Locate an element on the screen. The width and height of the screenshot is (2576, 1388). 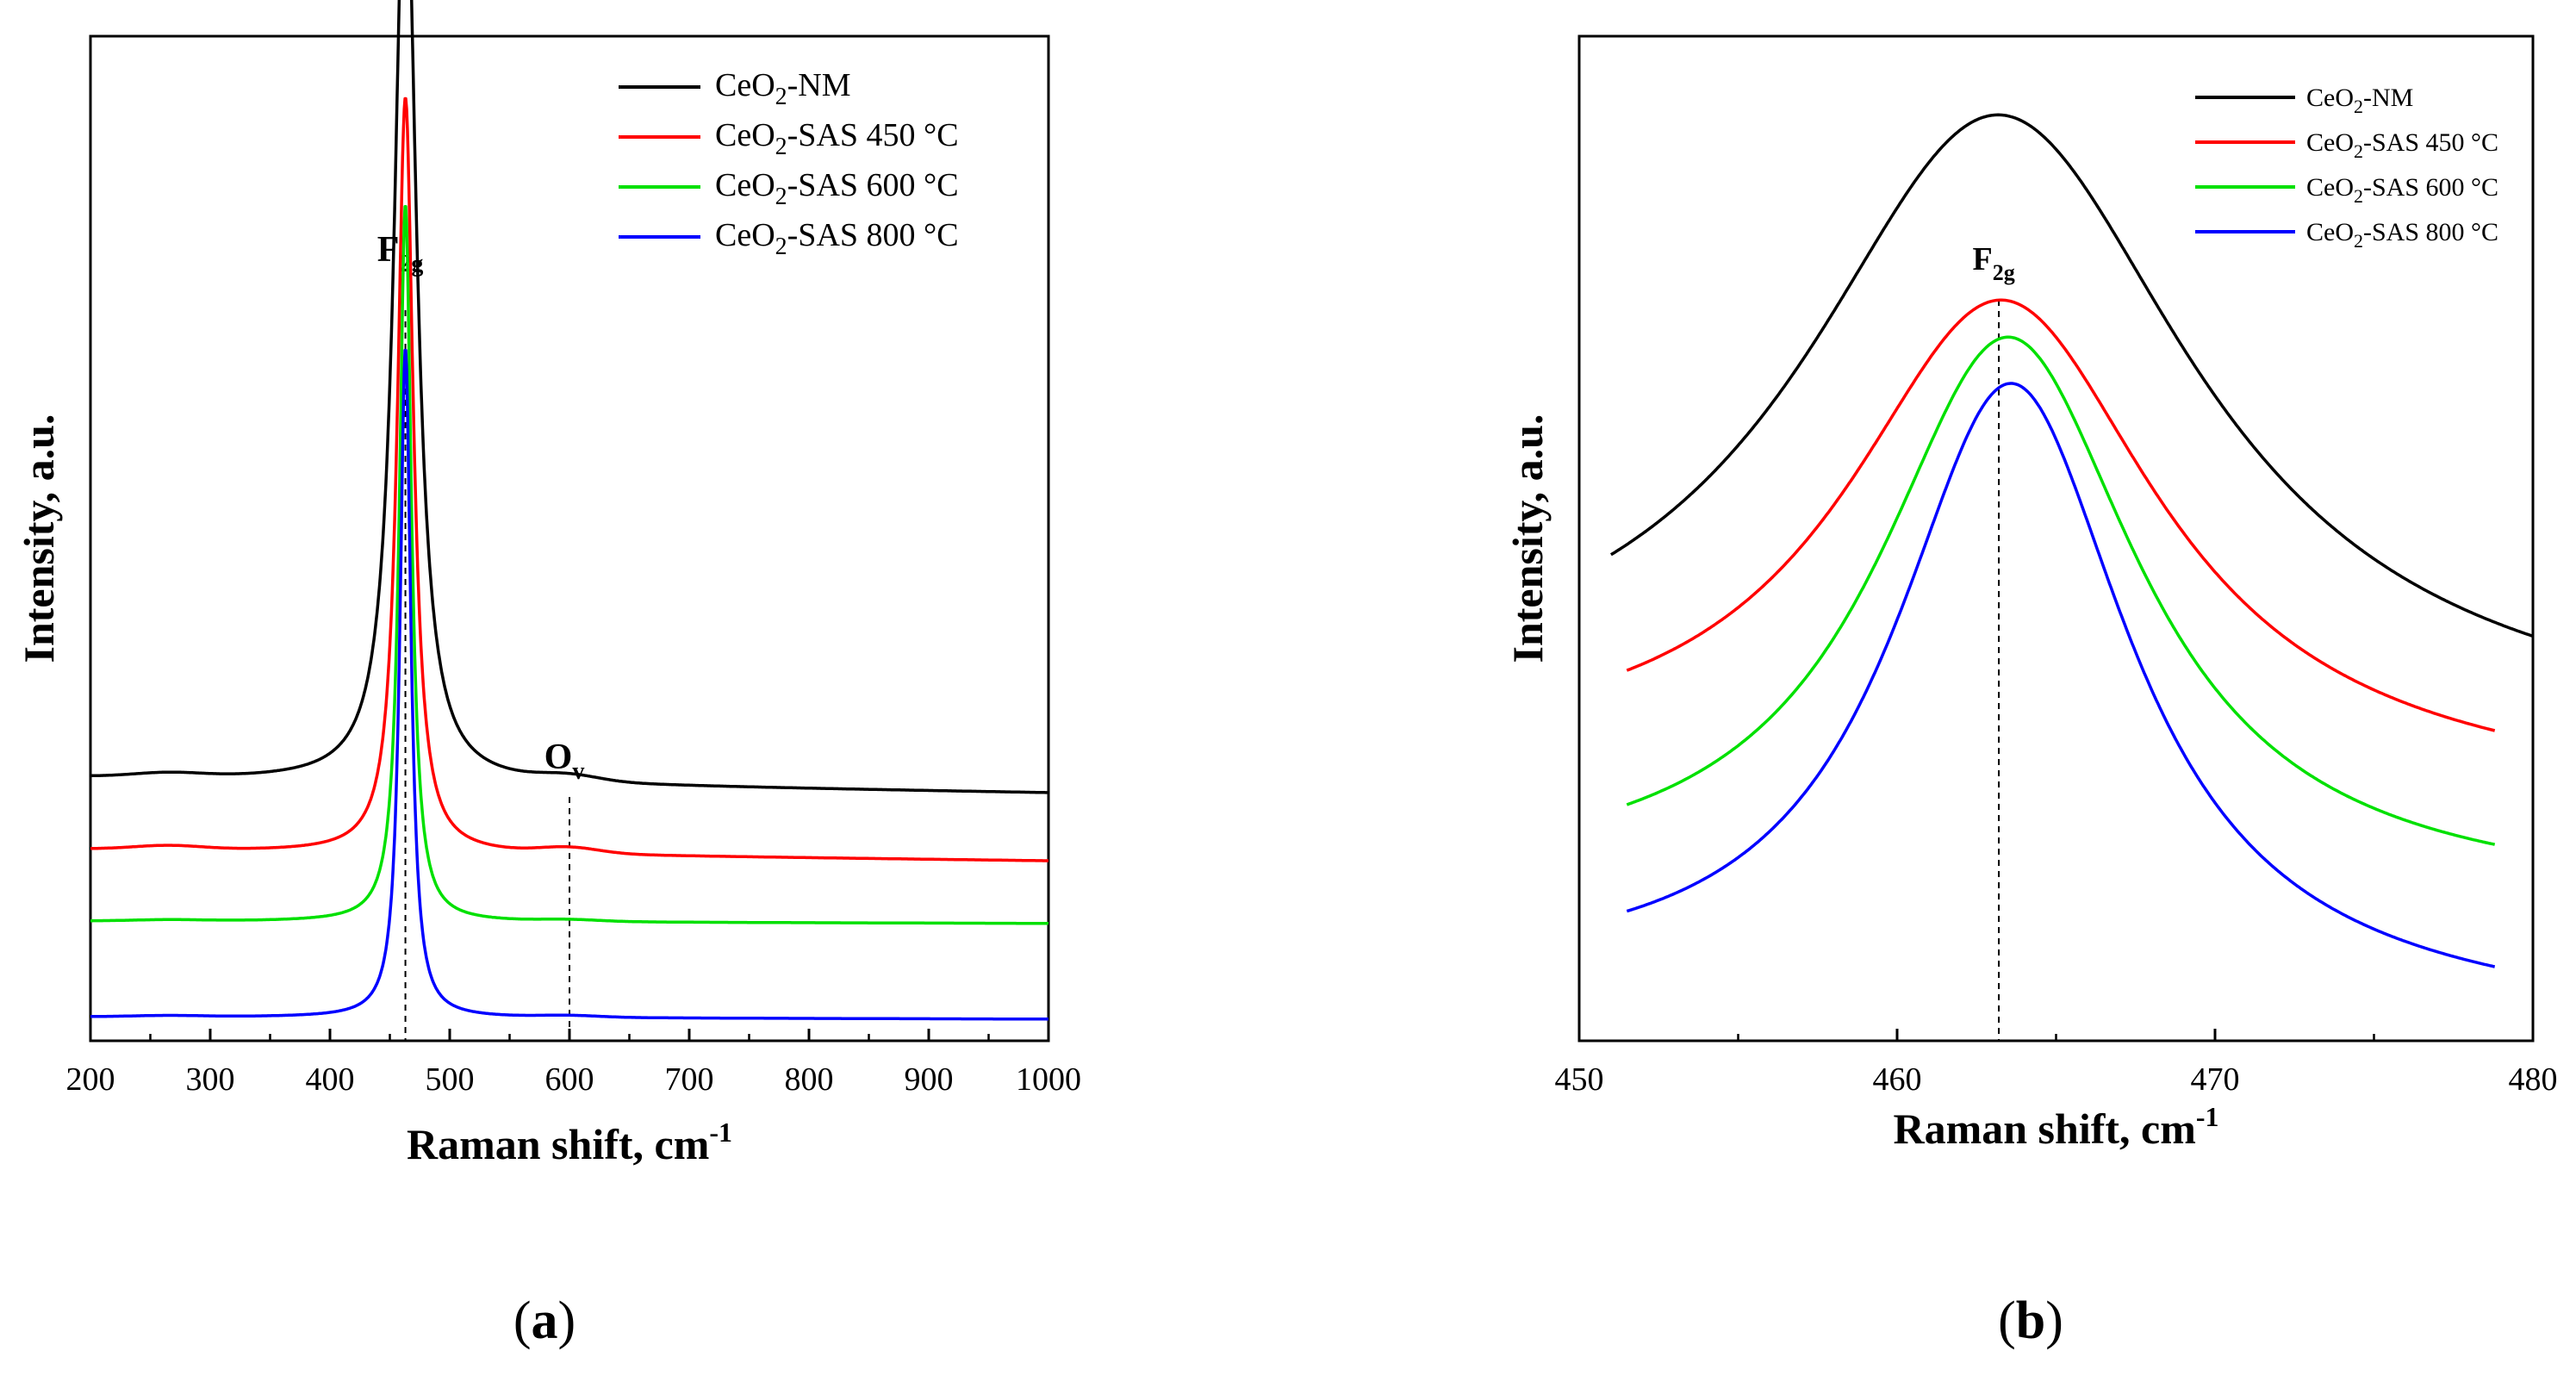
annotation-sub: v is located at coordinates (578, 771).